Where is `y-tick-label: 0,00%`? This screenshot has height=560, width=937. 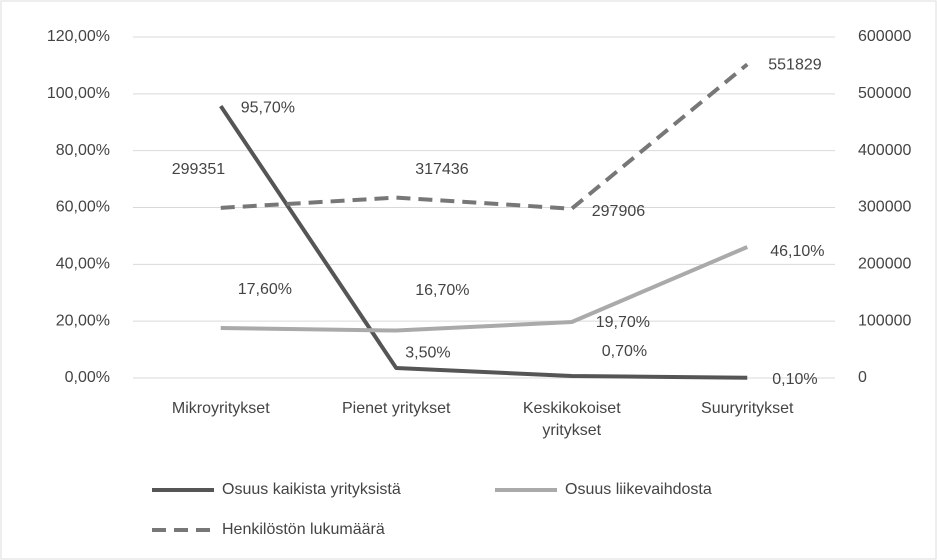
y-tick-label: 0,00% is located at coordinates (87, 377).